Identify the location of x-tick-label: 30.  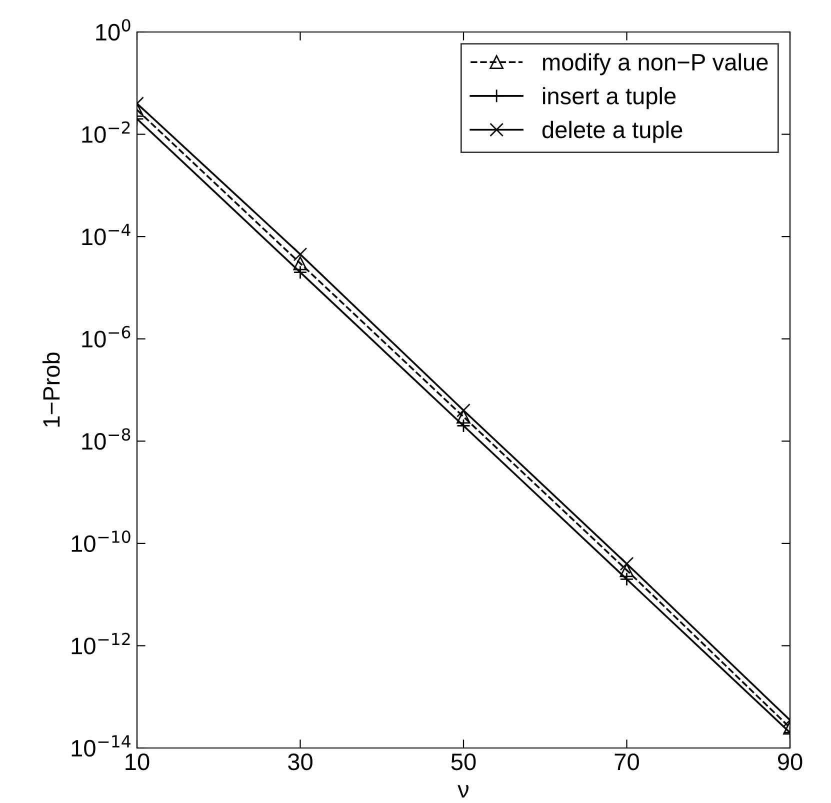
(300, 761).